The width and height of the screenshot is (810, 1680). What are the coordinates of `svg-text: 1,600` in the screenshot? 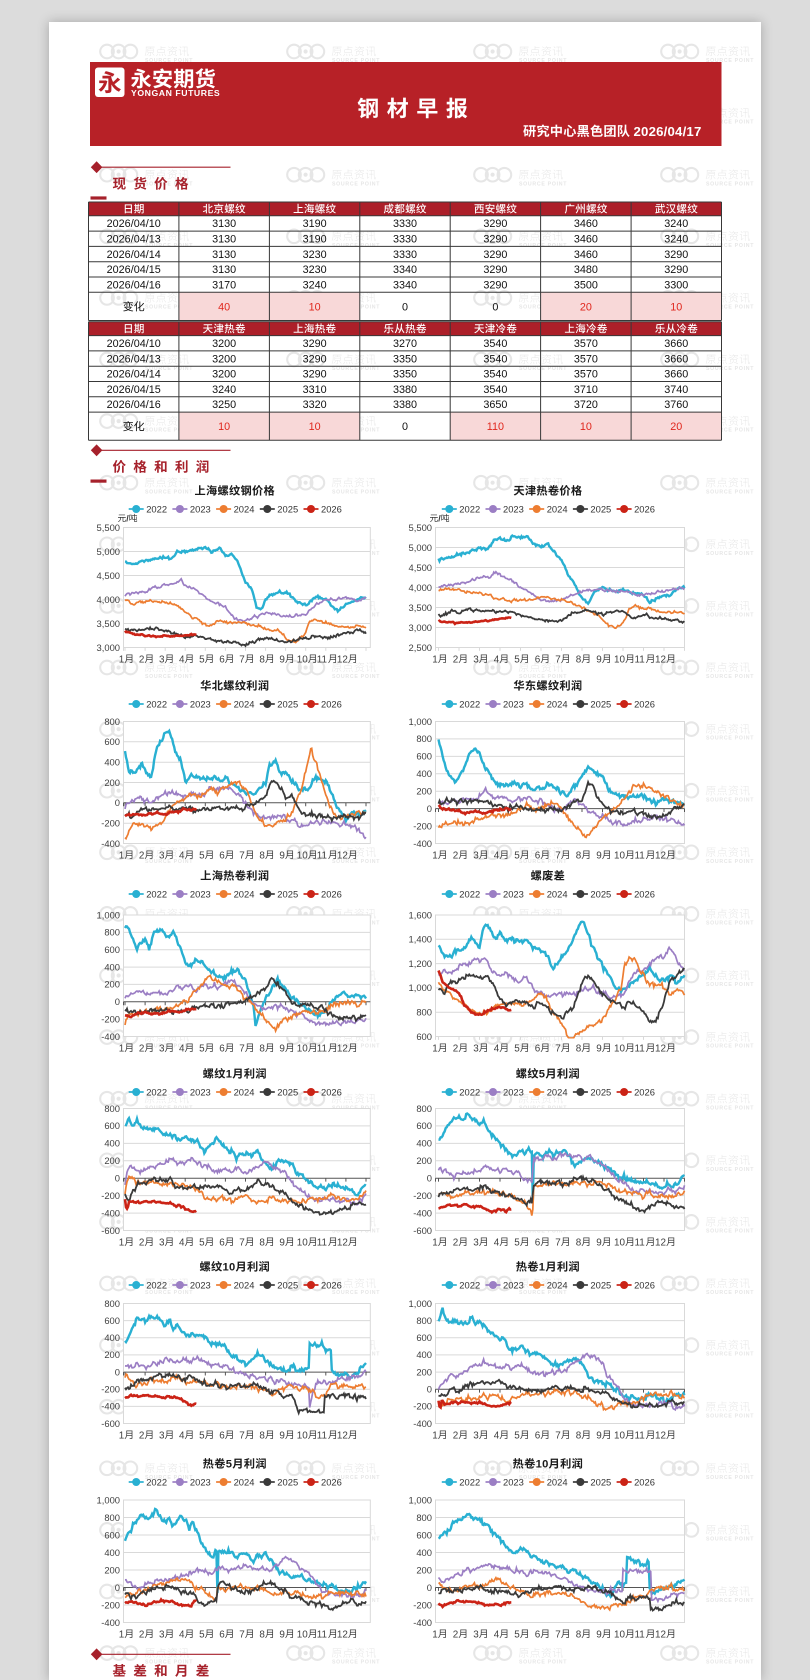 It's located at (420, 914).